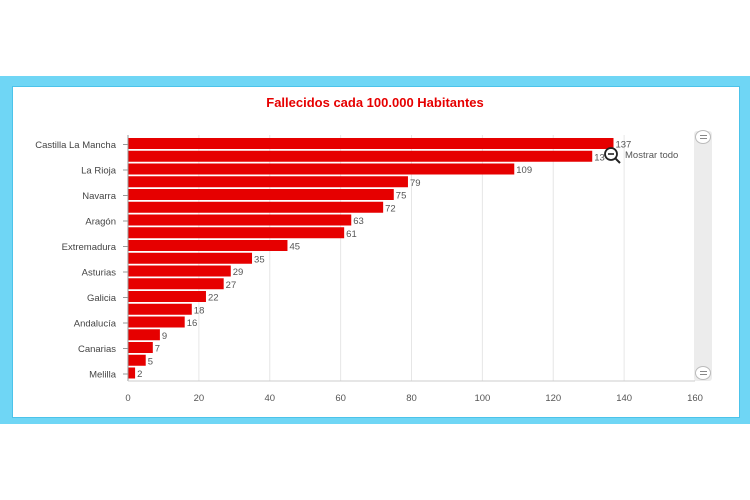  What do you see at coordinates (99, 171) in the screenshot?
I see `y-tick-label: La Rioja` at bounding box center [99, 171].